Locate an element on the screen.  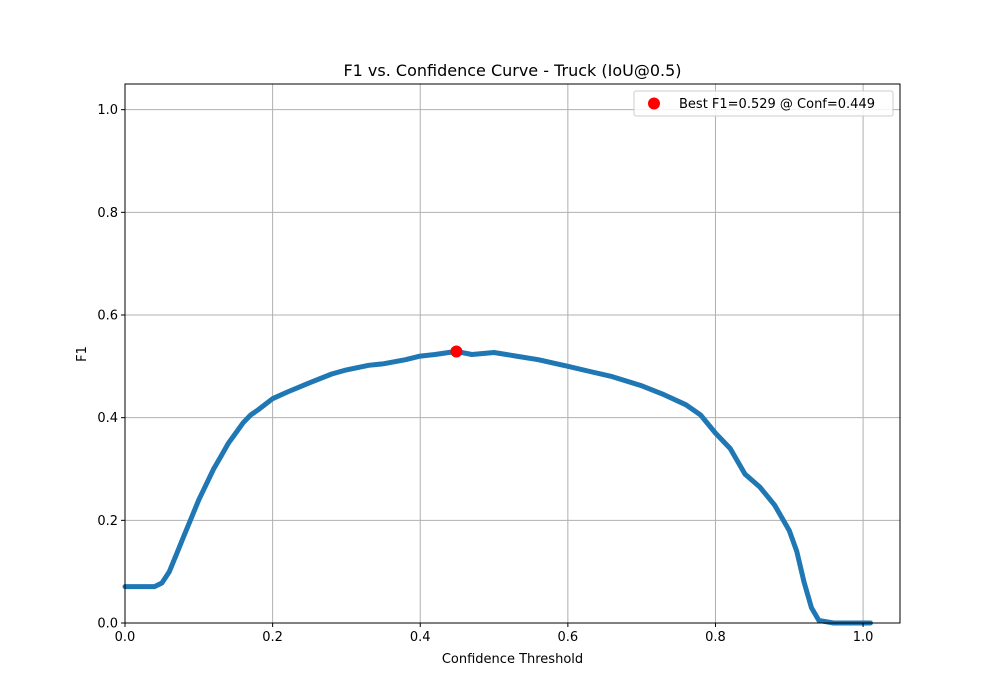
best-f1-point is located at coordinates (456, 351).